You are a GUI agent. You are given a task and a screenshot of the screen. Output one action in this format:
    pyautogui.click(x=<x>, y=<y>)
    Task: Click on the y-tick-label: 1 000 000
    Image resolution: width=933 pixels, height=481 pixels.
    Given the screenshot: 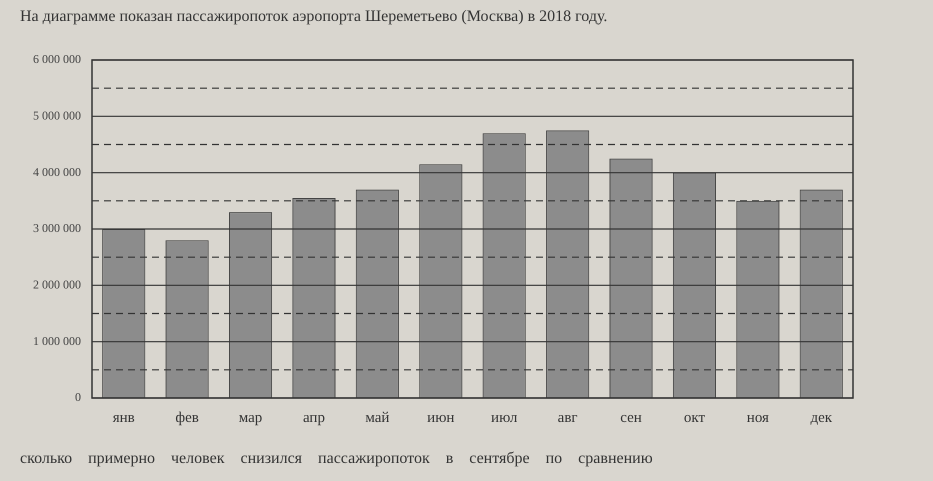 What is the action you would take?
    pyautogui.click(x=57, y=341)
    